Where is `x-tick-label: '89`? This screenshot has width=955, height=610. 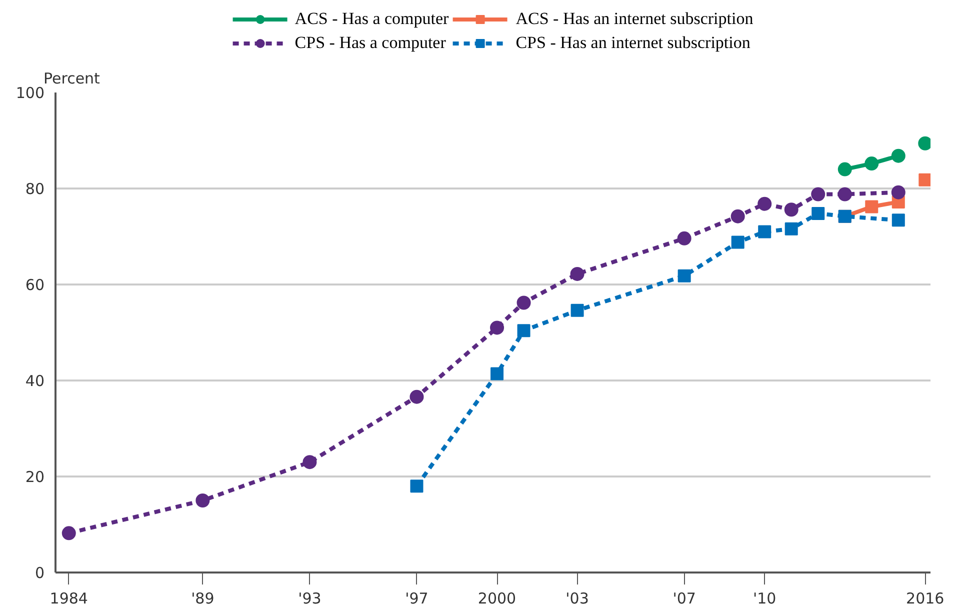 x-tick-label: '89 is located at coordinates (202, 599).